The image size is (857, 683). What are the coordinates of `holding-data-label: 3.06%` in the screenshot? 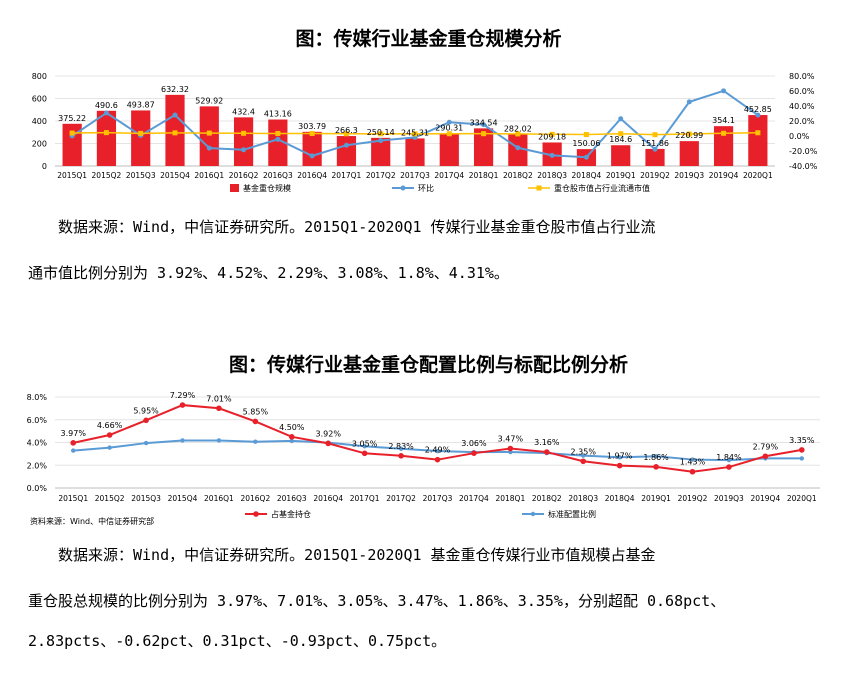 It's located at (474, 443).